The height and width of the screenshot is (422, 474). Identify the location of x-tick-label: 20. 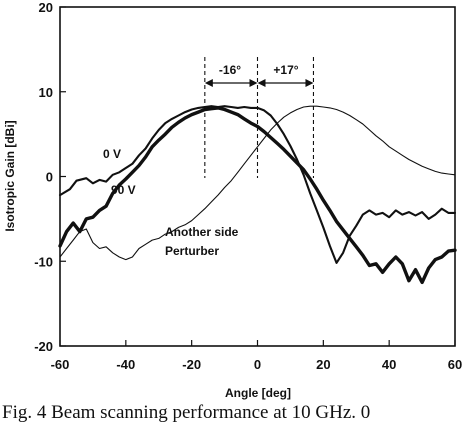
(323, 364).